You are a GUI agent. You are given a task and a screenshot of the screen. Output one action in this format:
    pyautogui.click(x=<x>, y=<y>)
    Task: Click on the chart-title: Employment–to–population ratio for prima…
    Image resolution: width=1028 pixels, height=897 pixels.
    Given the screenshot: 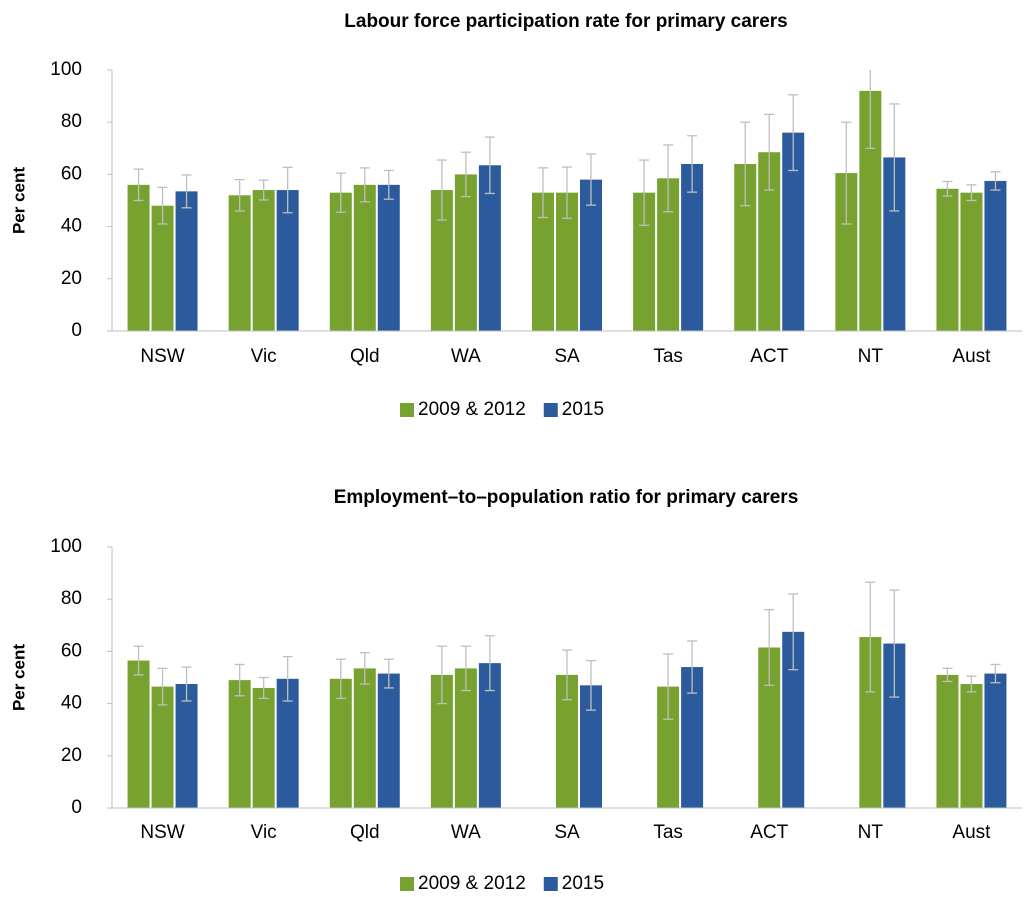 What is the action you would take?
    pyautogui.click(x=566, y=497)
    